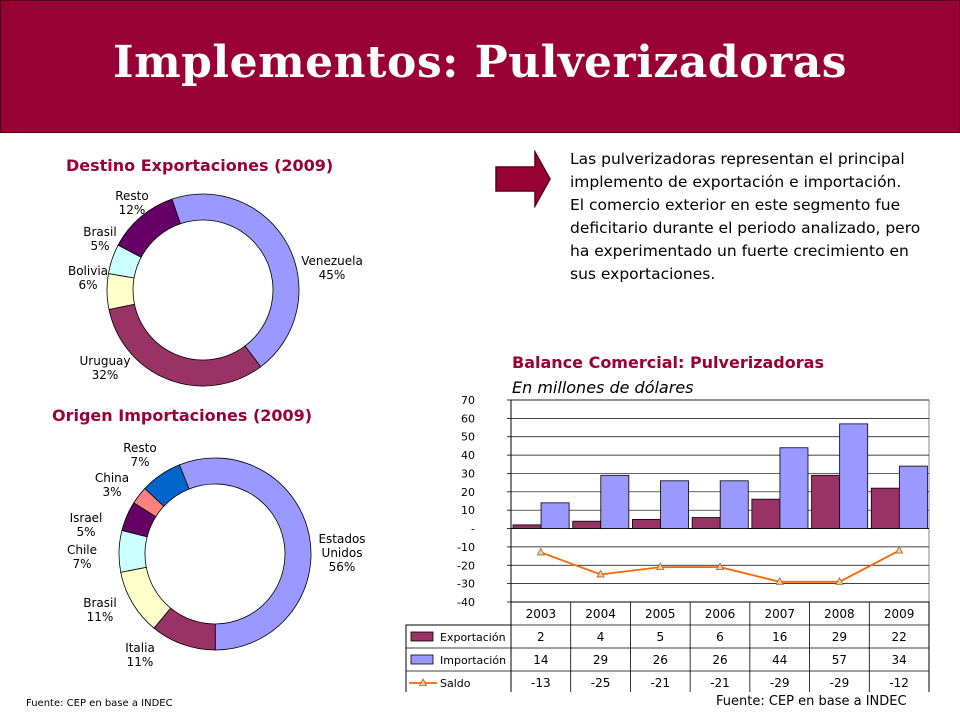  I want to click on table-cell-saldo-2007: -29, so click(780, 683).